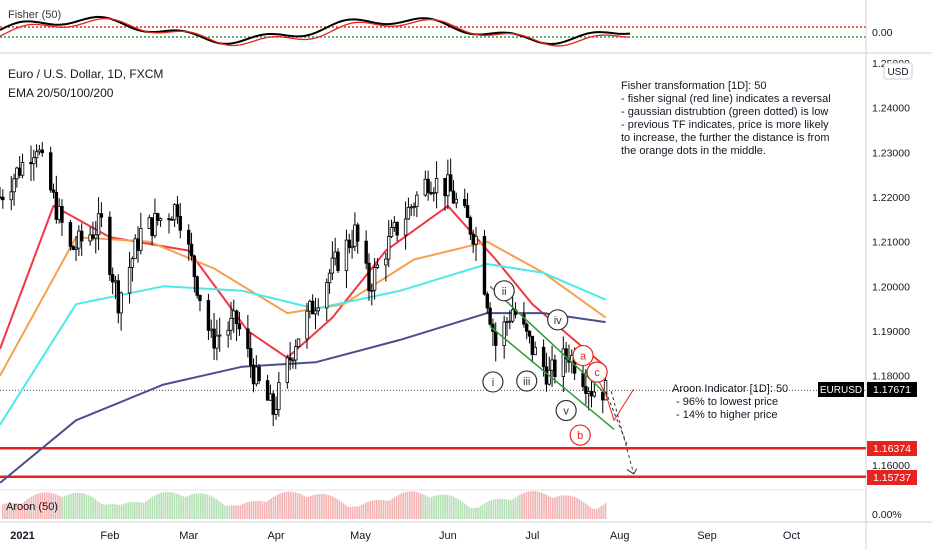  What do you see at coordinates (891, 198) in the screenshot?
I see `price-tick-label: 1.22000` at bounding box center [891, 198].